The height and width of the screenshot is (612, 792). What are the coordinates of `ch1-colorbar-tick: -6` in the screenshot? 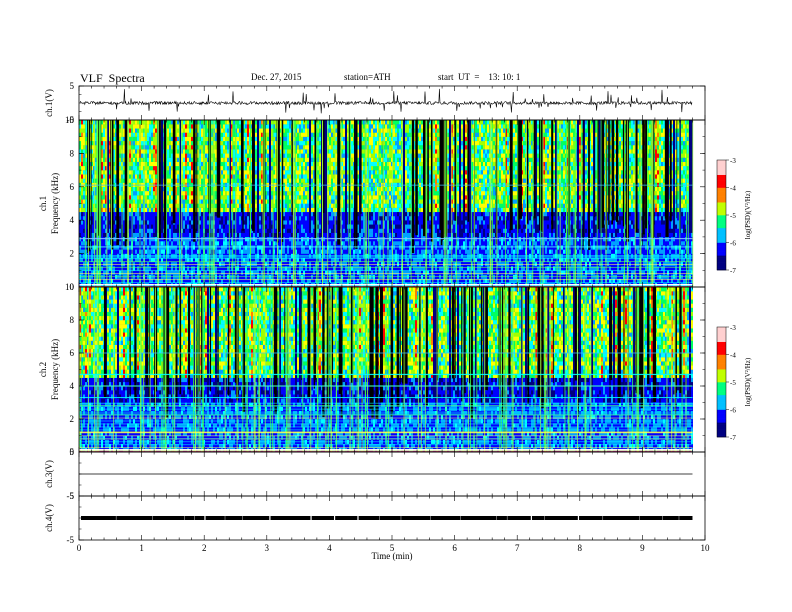 It's located at (733, 244).